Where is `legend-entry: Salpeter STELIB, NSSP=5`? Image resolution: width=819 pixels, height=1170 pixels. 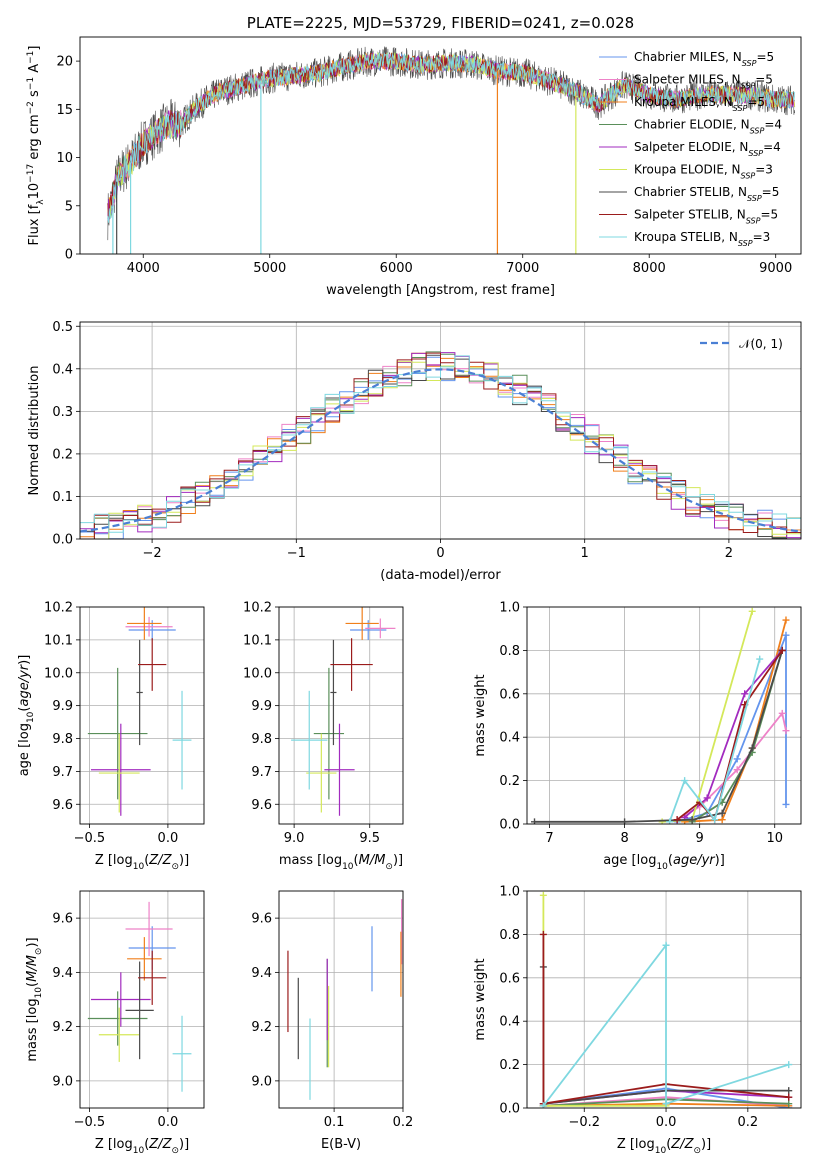
legend-entry: Salpeter STELIB, NSSP=5 is located at coordinates (706, 217).